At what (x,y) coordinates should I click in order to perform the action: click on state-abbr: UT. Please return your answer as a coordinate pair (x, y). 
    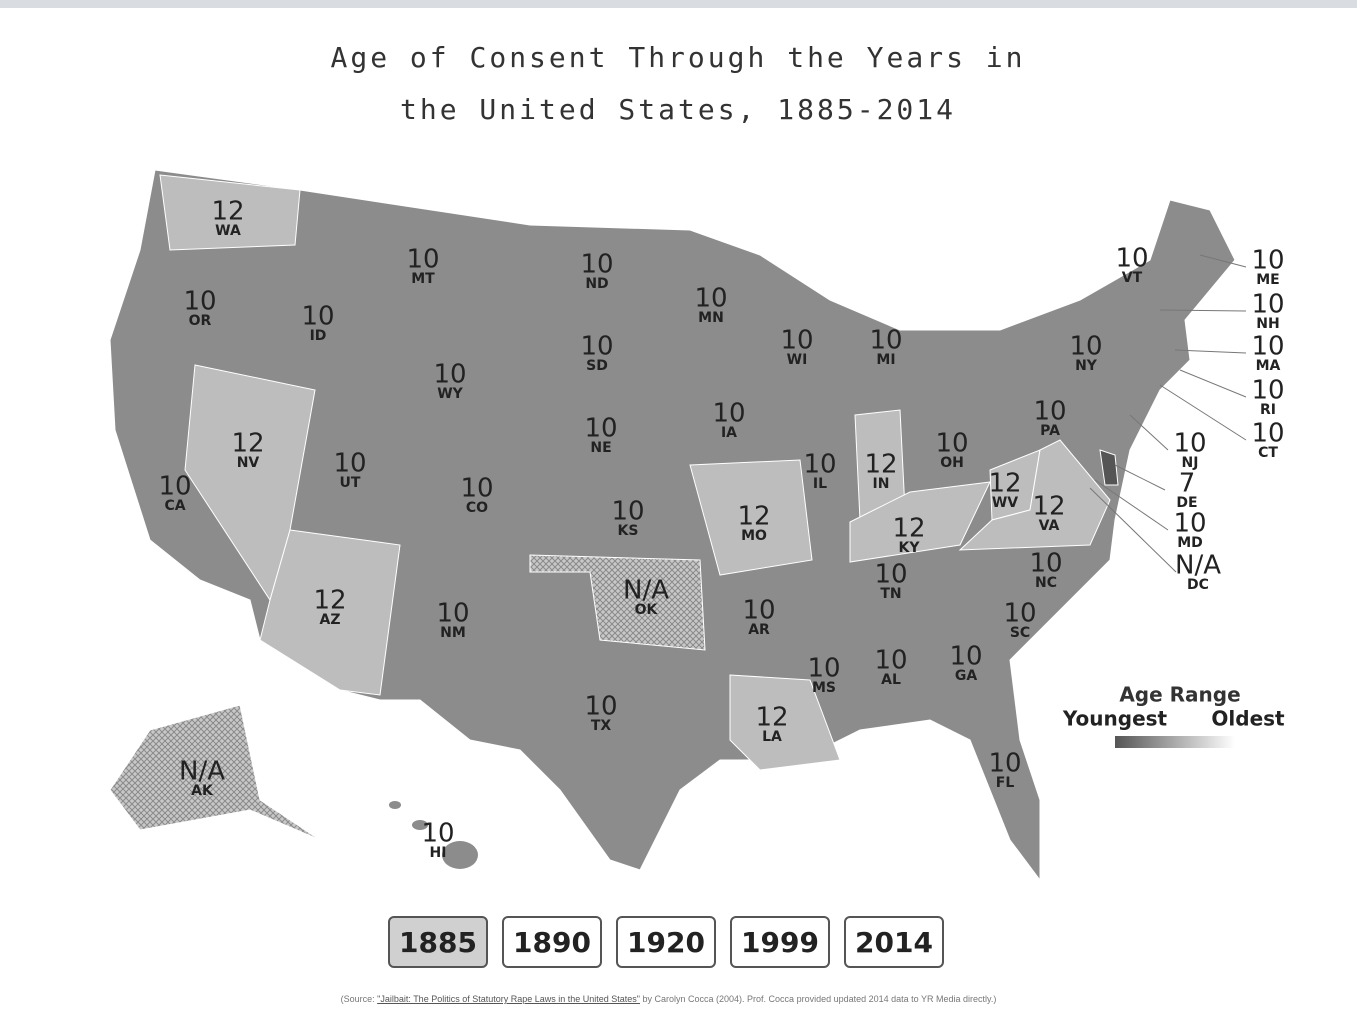
    Looking at the image, I should click on (350, 483).